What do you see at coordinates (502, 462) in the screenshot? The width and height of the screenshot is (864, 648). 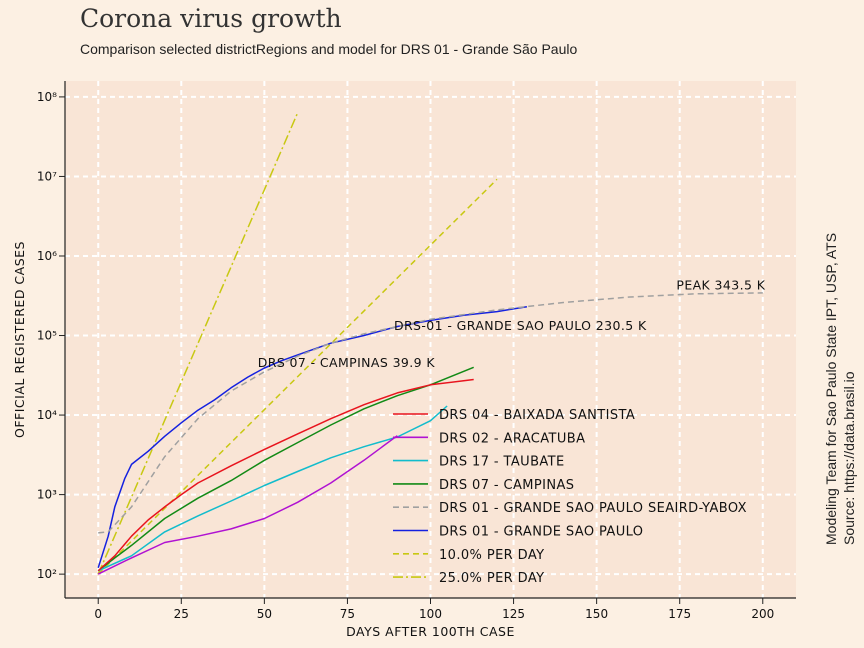 I see `legend-label: DRS 17 - TAUBATE` at bounding box center [502, 462].